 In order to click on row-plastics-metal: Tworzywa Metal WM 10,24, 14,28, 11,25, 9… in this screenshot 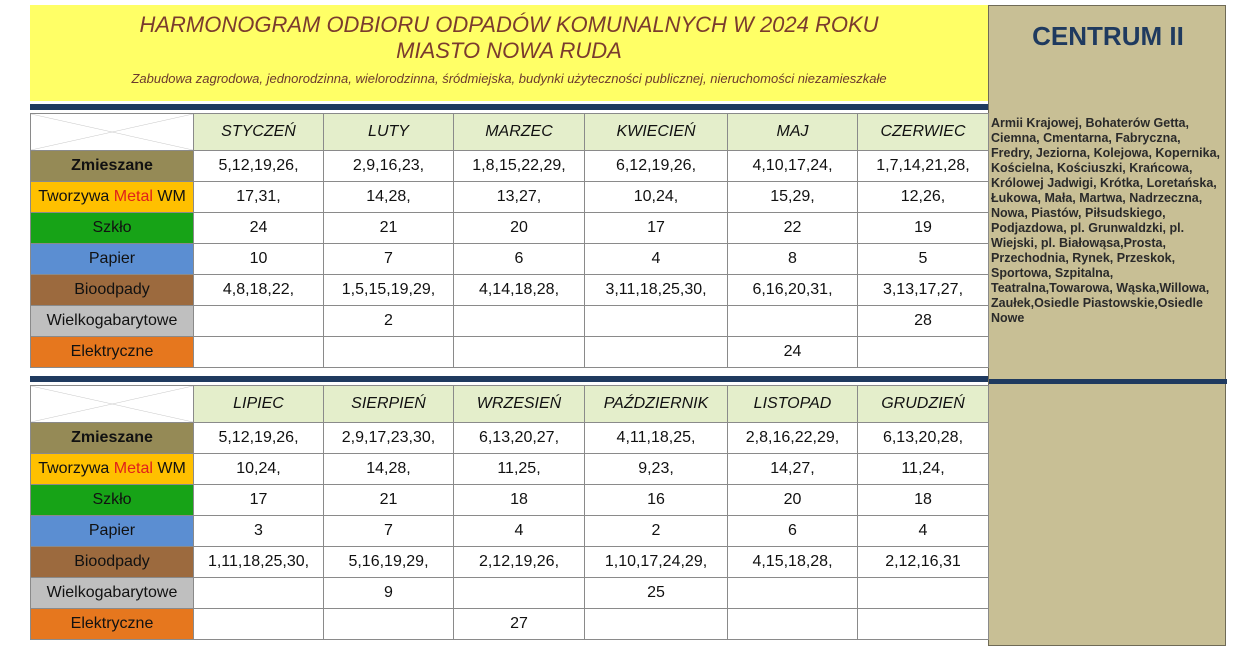, I will do `click(509, 469)`.